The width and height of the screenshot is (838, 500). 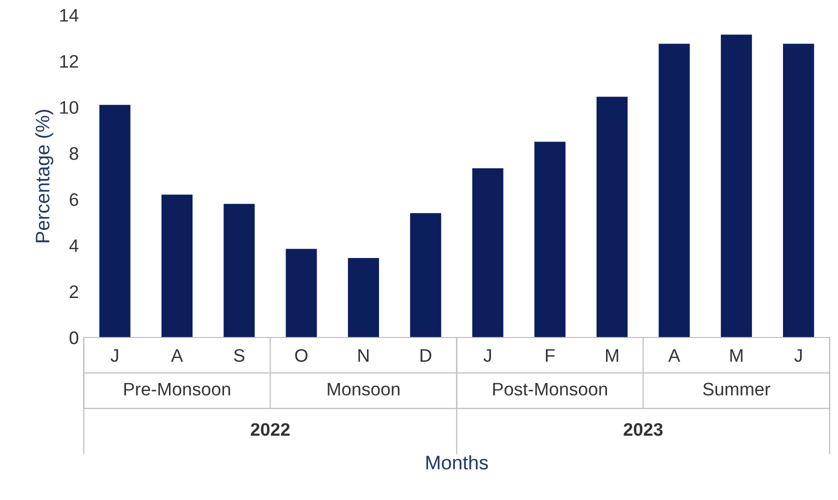 I want to click on x-tick-label: N, so click(x=363, y=355).